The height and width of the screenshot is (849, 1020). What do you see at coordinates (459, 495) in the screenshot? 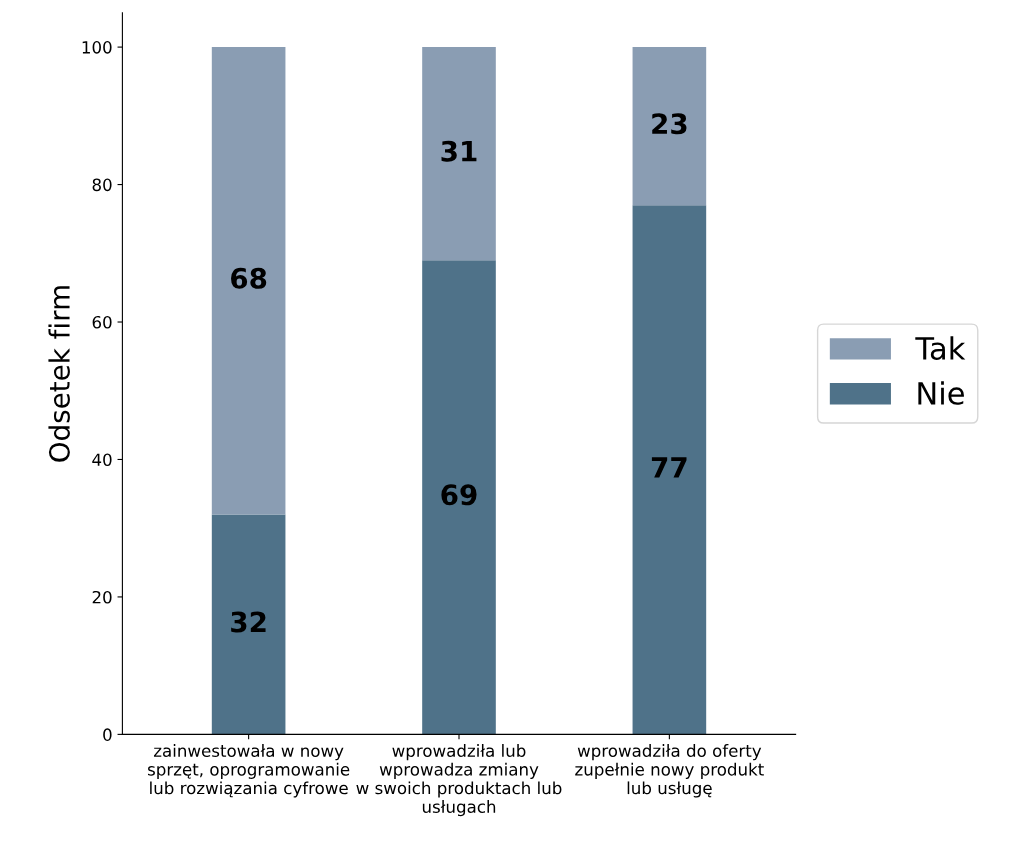
I see `data-label: 69` at bounding box center [459, 495].